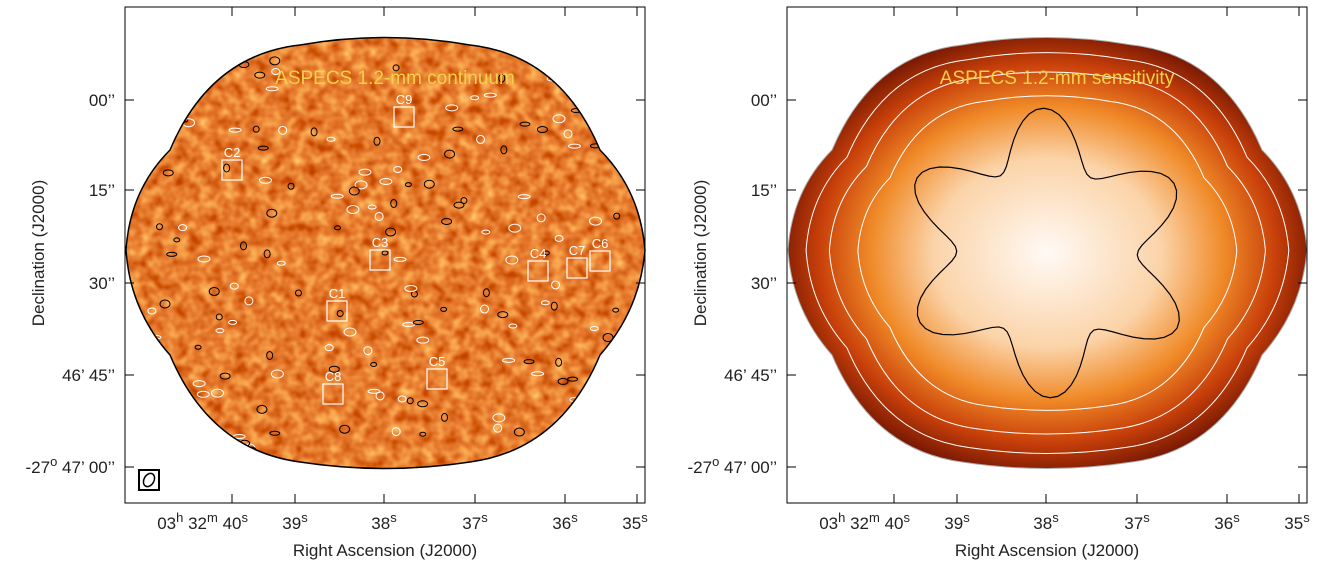 The height and width of the screenshot is (572, 1337). Describe the element at coordinates (230, 523) in the screenshot. I see `tick-text: 40` at that location.